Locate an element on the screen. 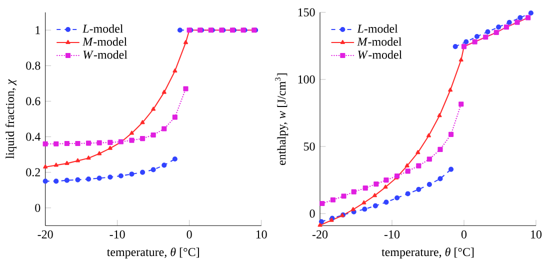 Image resolution: width=550 pixels, height=271 pixels. y-tick-label: 0.8 is located at coordinates (33, 66).